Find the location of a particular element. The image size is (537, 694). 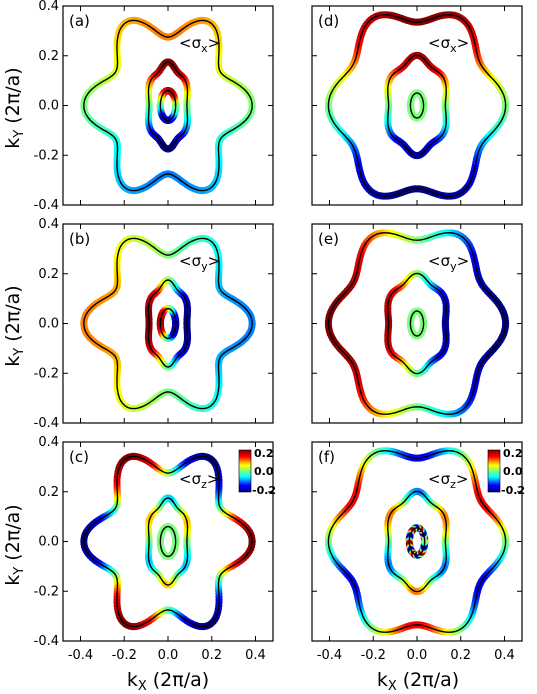

x-axis-title-right: kX (2π/a) is located at coordinates (418, 681).